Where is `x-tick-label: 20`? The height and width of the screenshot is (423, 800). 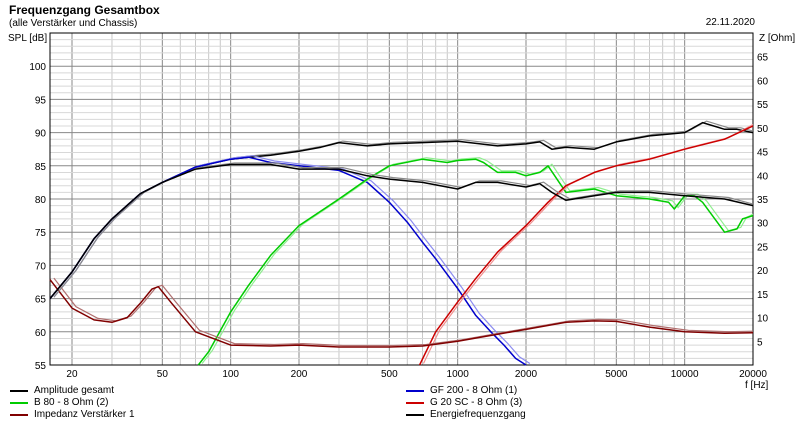
x-tick-label: 20 is located at coordinates (72, 374).